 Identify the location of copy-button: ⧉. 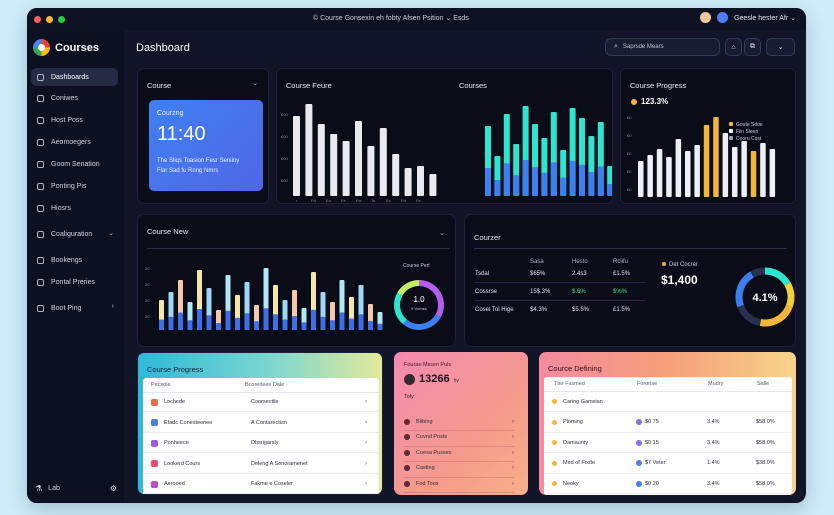
(752, 47).